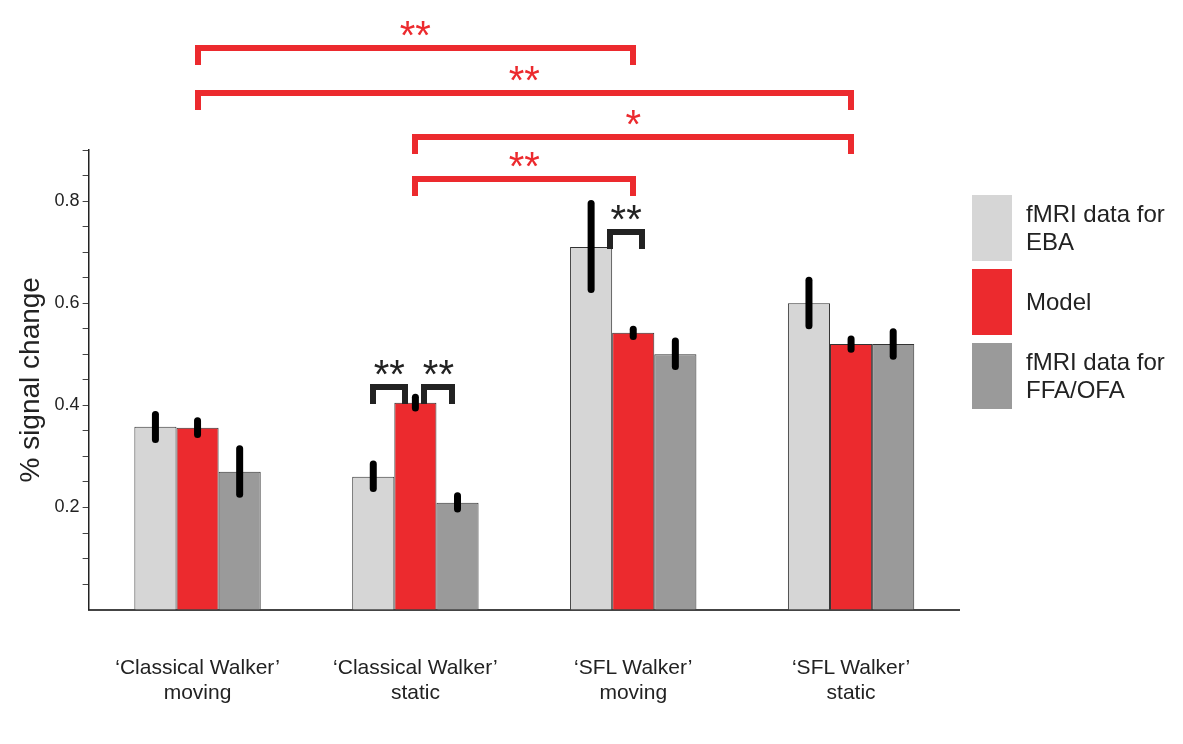  I want to click on x-tick-label: ‘Classical Walker’ moving, so click(197, 679).